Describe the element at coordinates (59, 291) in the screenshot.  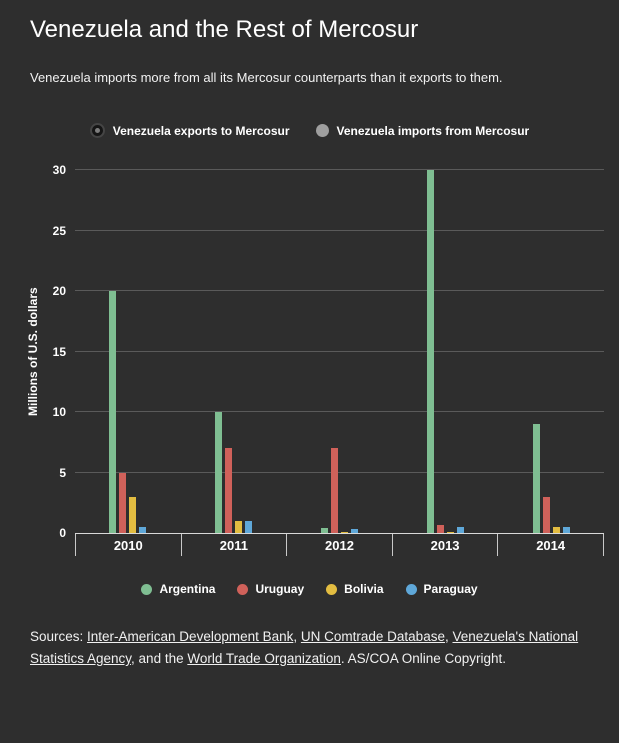
I see `y-tick-label: 20` at that location.